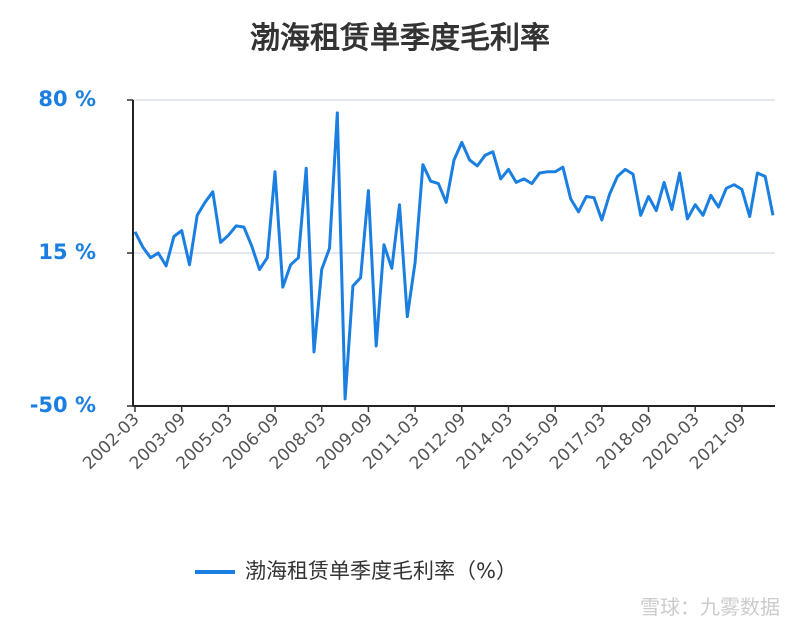 The width and height of the screenshot is (800, 633). What do you see at coordinates (400, 38) in the screenshot?
I see `chart-title: 渤海租赁单季度毛利率` at bounding box center [400, 38].